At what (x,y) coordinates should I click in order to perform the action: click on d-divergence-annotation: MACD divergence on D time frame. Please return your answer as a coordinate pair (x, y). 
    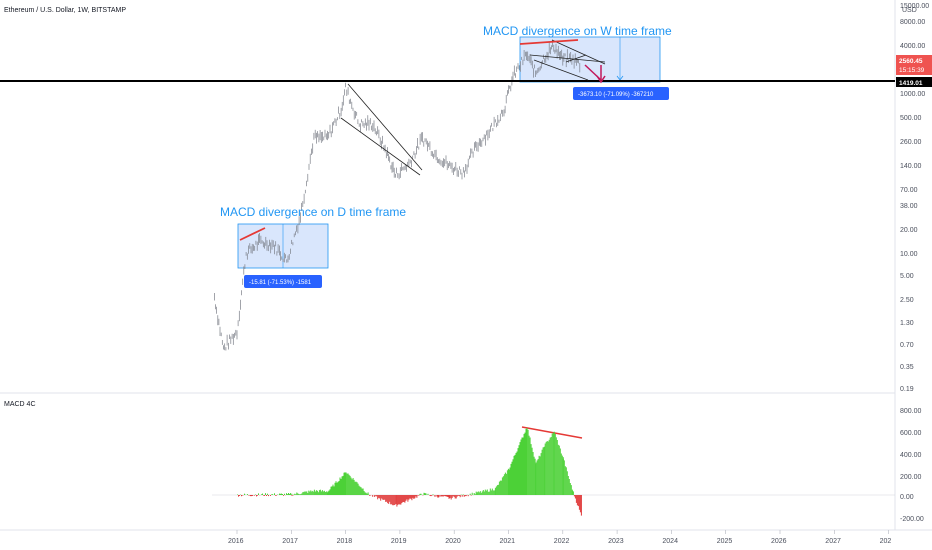
    Looking at the image, I should click on (313, 212).